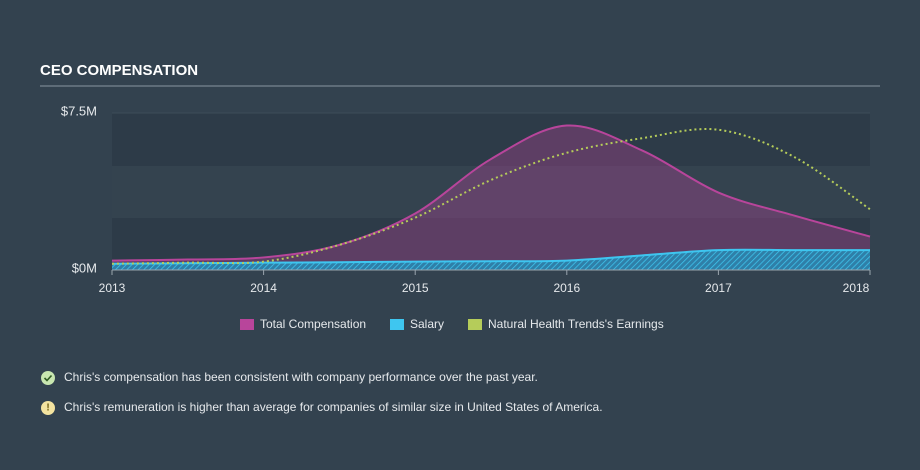  I want to click on legend-label: Total Compensation, so click(313, 324).